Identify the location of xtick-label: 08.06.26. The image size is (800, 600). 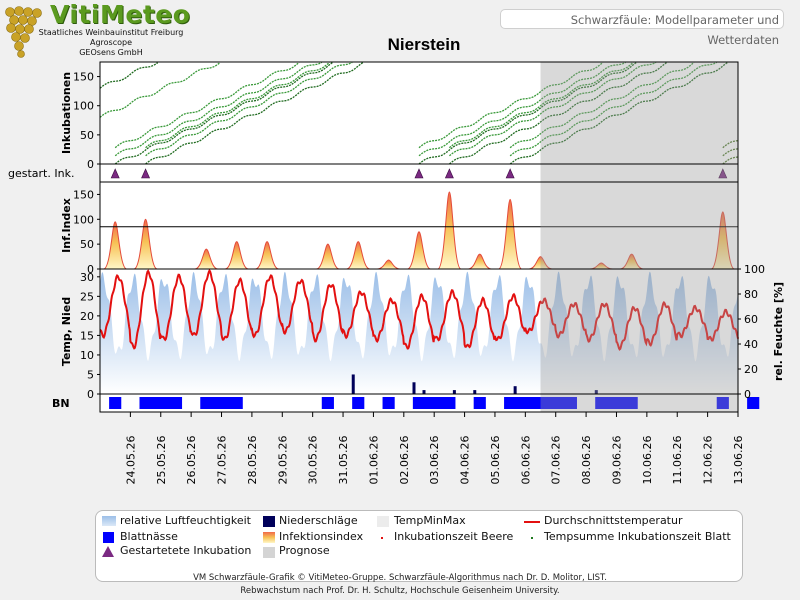
(586, 460).